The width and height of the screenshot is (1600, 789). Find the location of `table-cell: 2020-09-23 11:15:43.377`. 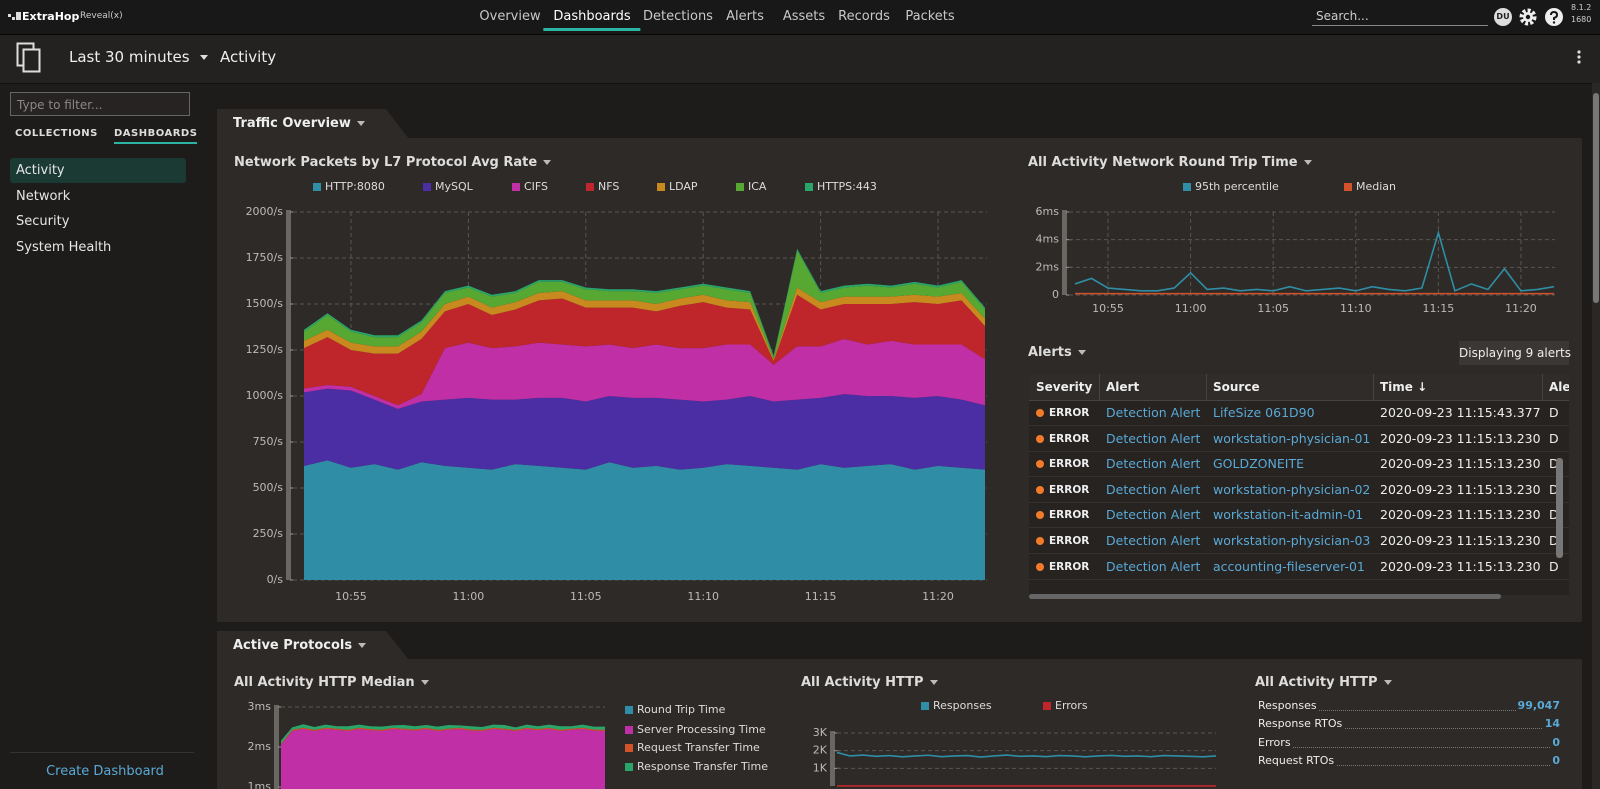

table-cell: 2020-09-23 11:15:43.377 is located at coordinates (1460, 412).